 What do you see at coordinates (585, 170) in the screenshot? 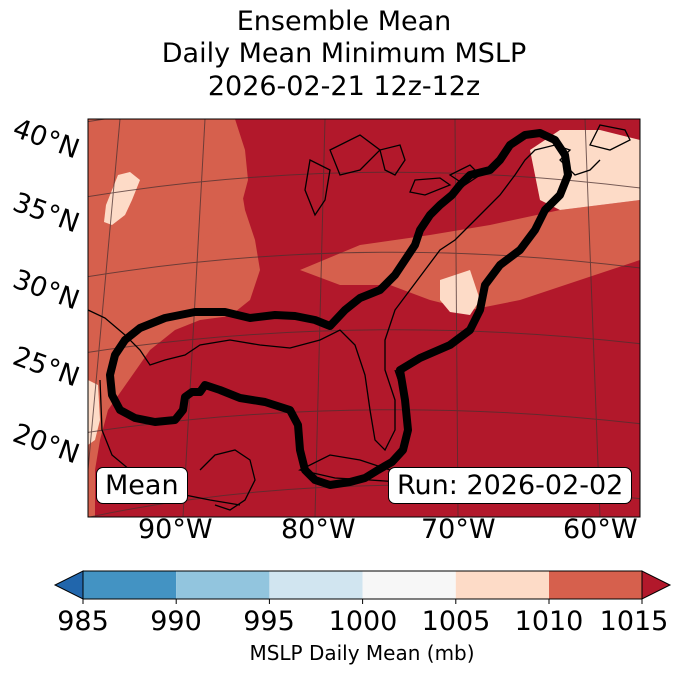
I see `pressure-field-1005-patch-ne` at bounding box center [585, 170].